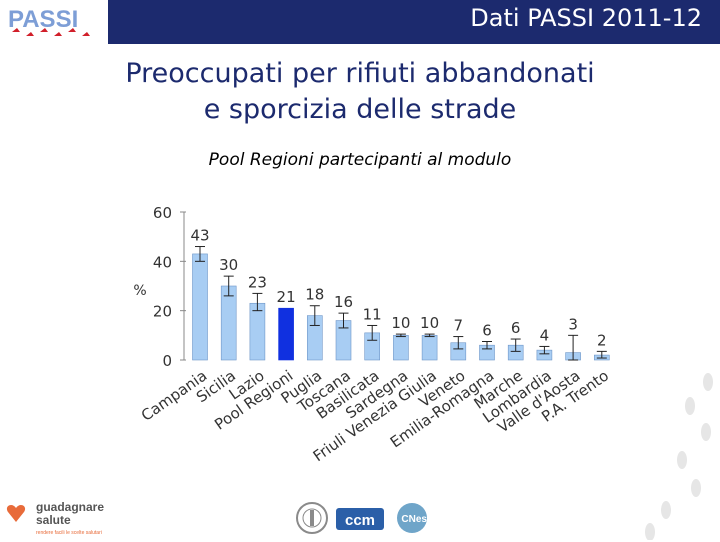 The height and width of the screenshot is (542, 720). I want to click on y-tick-label: 20, so click(162, 312).